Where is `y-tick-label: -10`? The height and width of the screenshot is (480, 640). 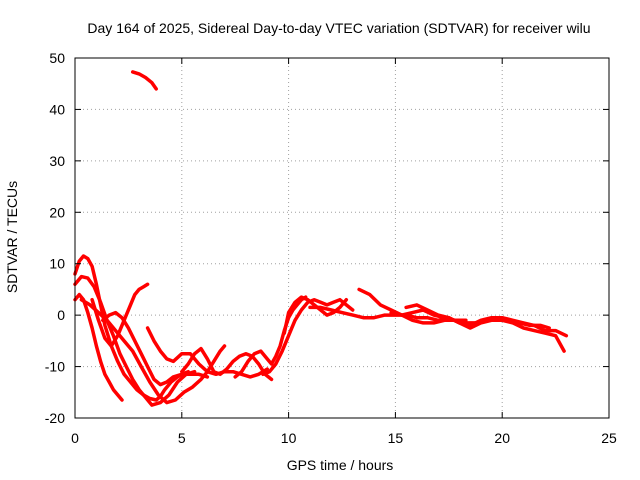 y-tick-label: -10 is located at coordinates (55, 367).